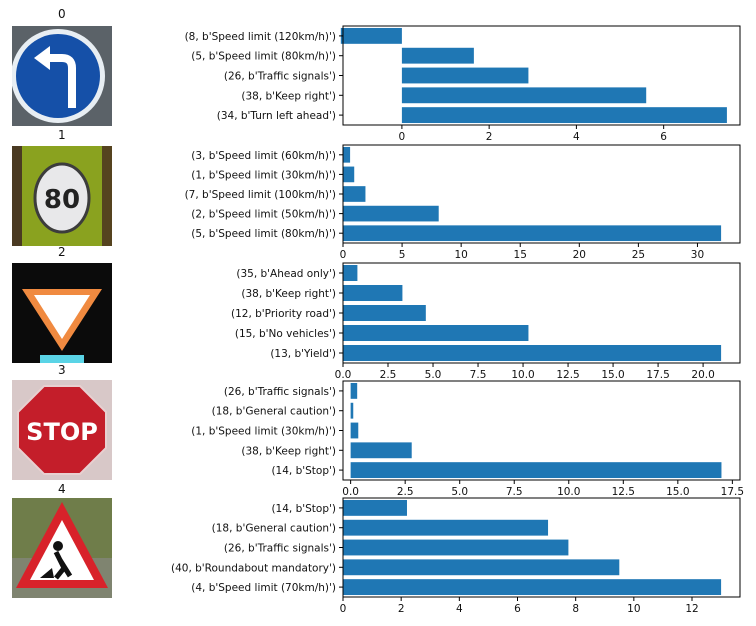 Image resolution: width=756 pixels, height=626 pixels. I want to click on y-tick-label: (13, b'Yield'), so click(303, 354).